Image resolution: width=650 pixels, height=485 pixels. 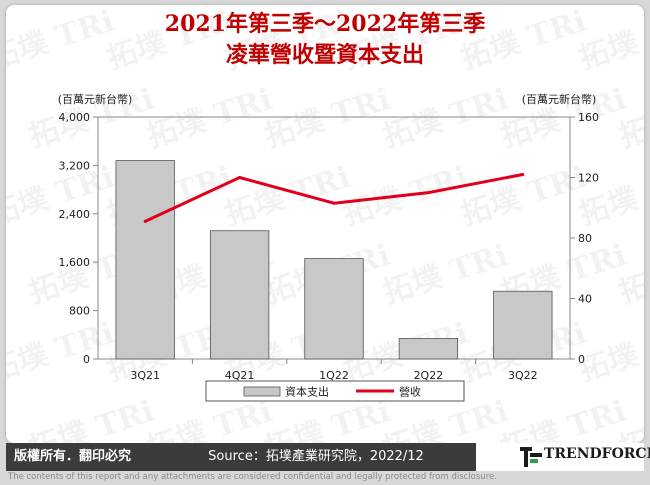 I want to click on y-axis-left-label: (百萬元新台幣), so click(x=95, y=99).